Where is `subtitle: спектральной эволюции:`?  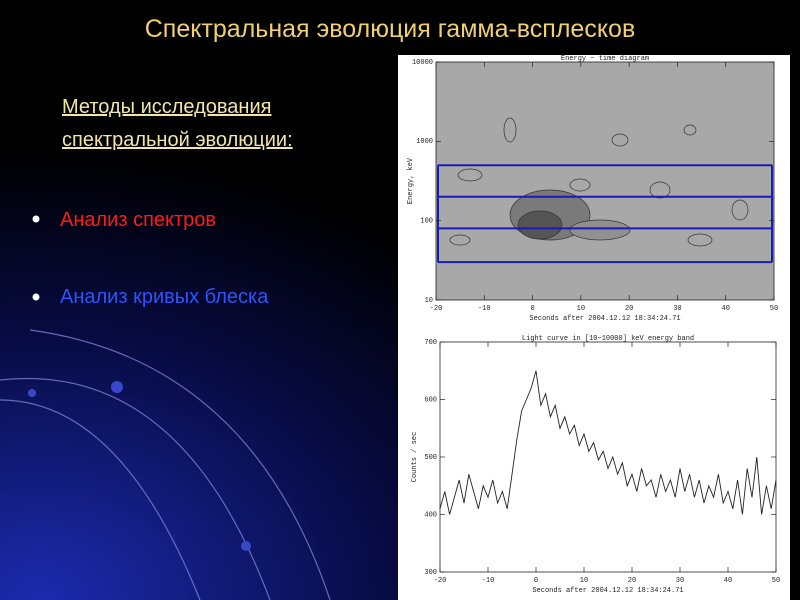 subtitle: спектральной эволюции: is located at coordinates (177, 140).